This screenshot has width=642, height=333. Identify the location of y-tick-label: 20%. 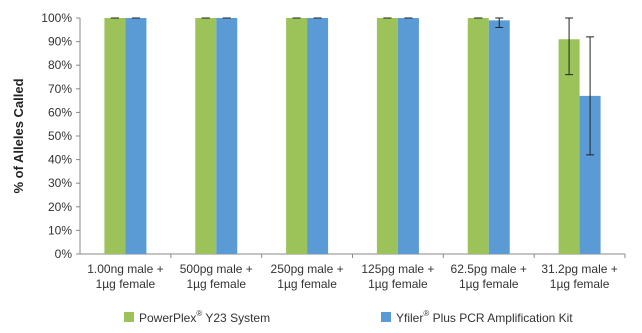
(60, 207).